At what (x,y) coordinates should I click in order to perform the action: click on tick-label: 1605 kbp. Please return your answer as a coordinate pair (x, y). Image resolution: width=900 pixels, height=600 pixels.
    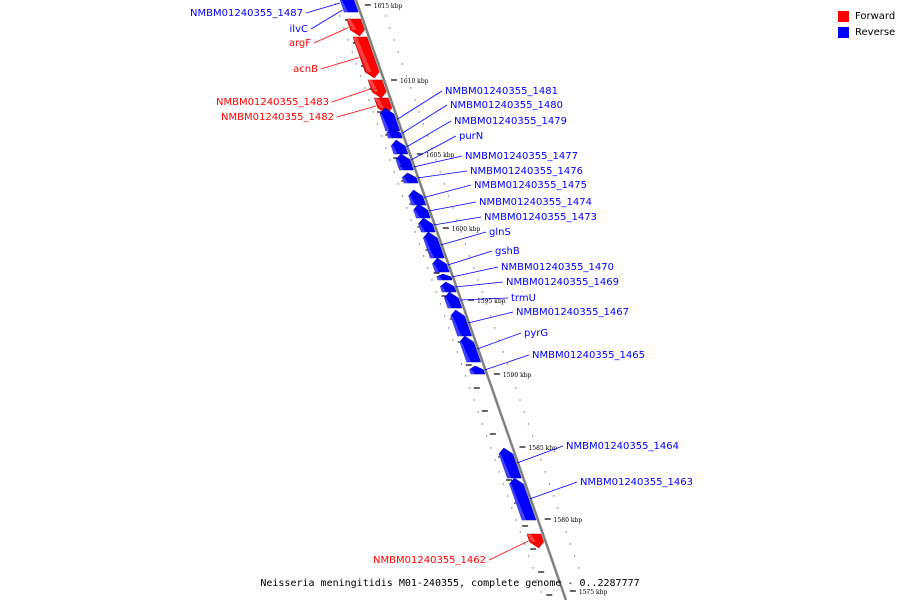
    Looking at the image, I should click on (440, 155).